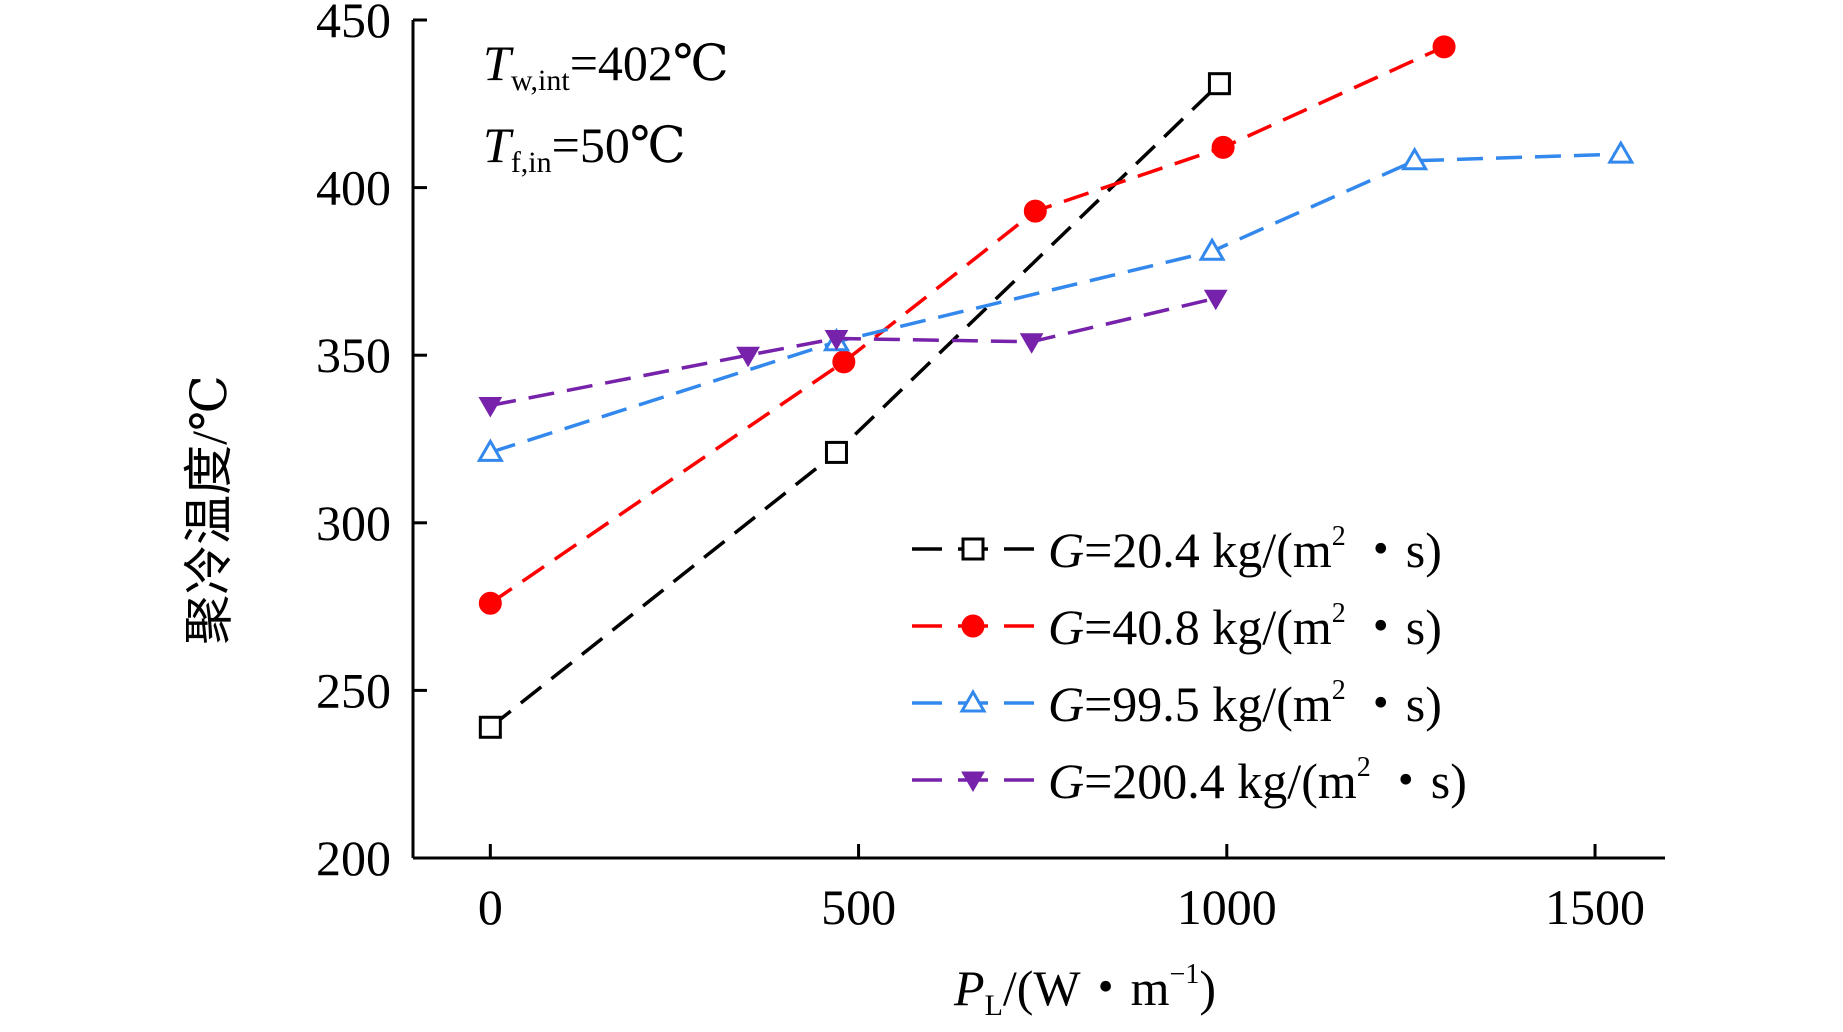  Describe the element at coordinates (1066, 704) in the screenshot. I see `legend-label-3-var: G` at that location.